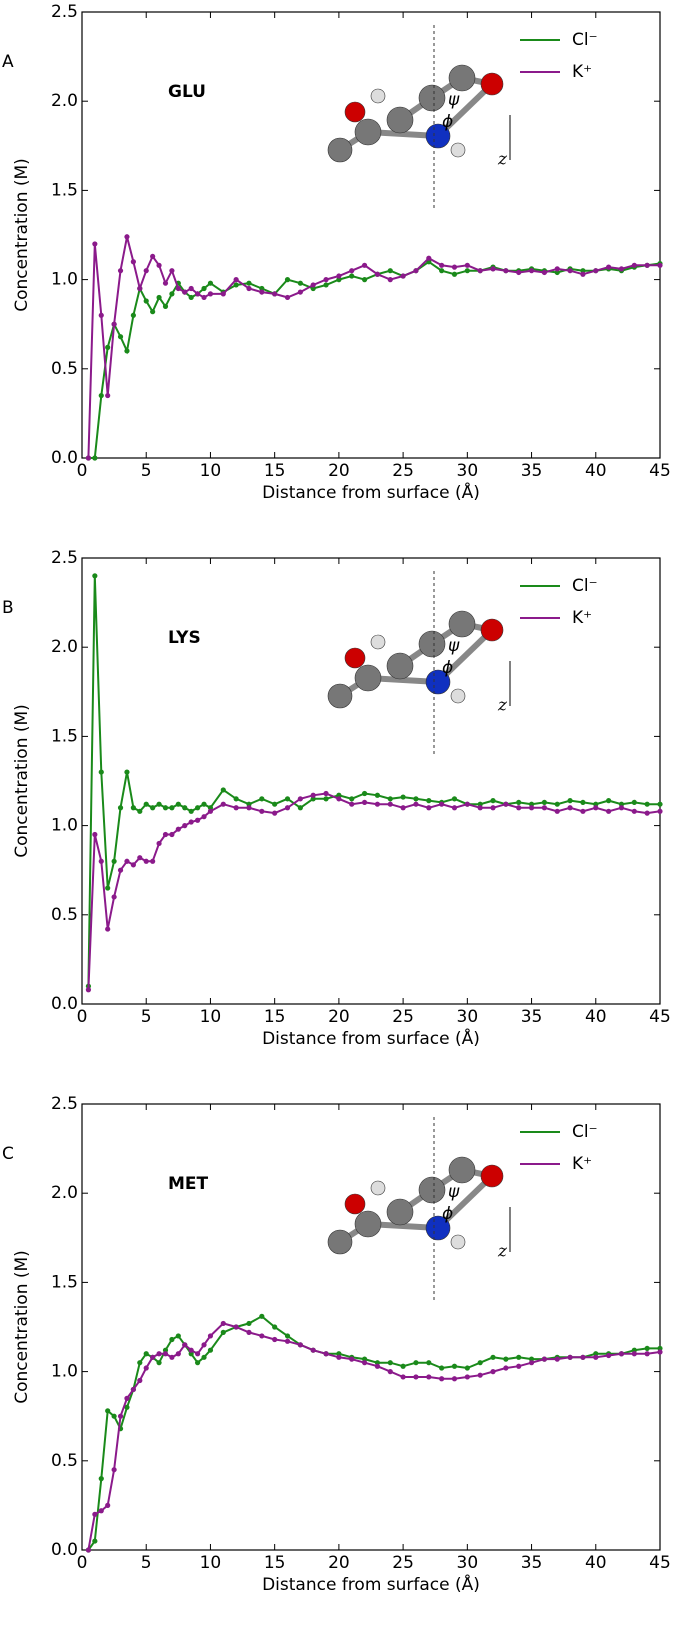 The width and height of the screenshot is (675, 1638). I want to click on y-tick-label: 1.5, so click(64, 190).